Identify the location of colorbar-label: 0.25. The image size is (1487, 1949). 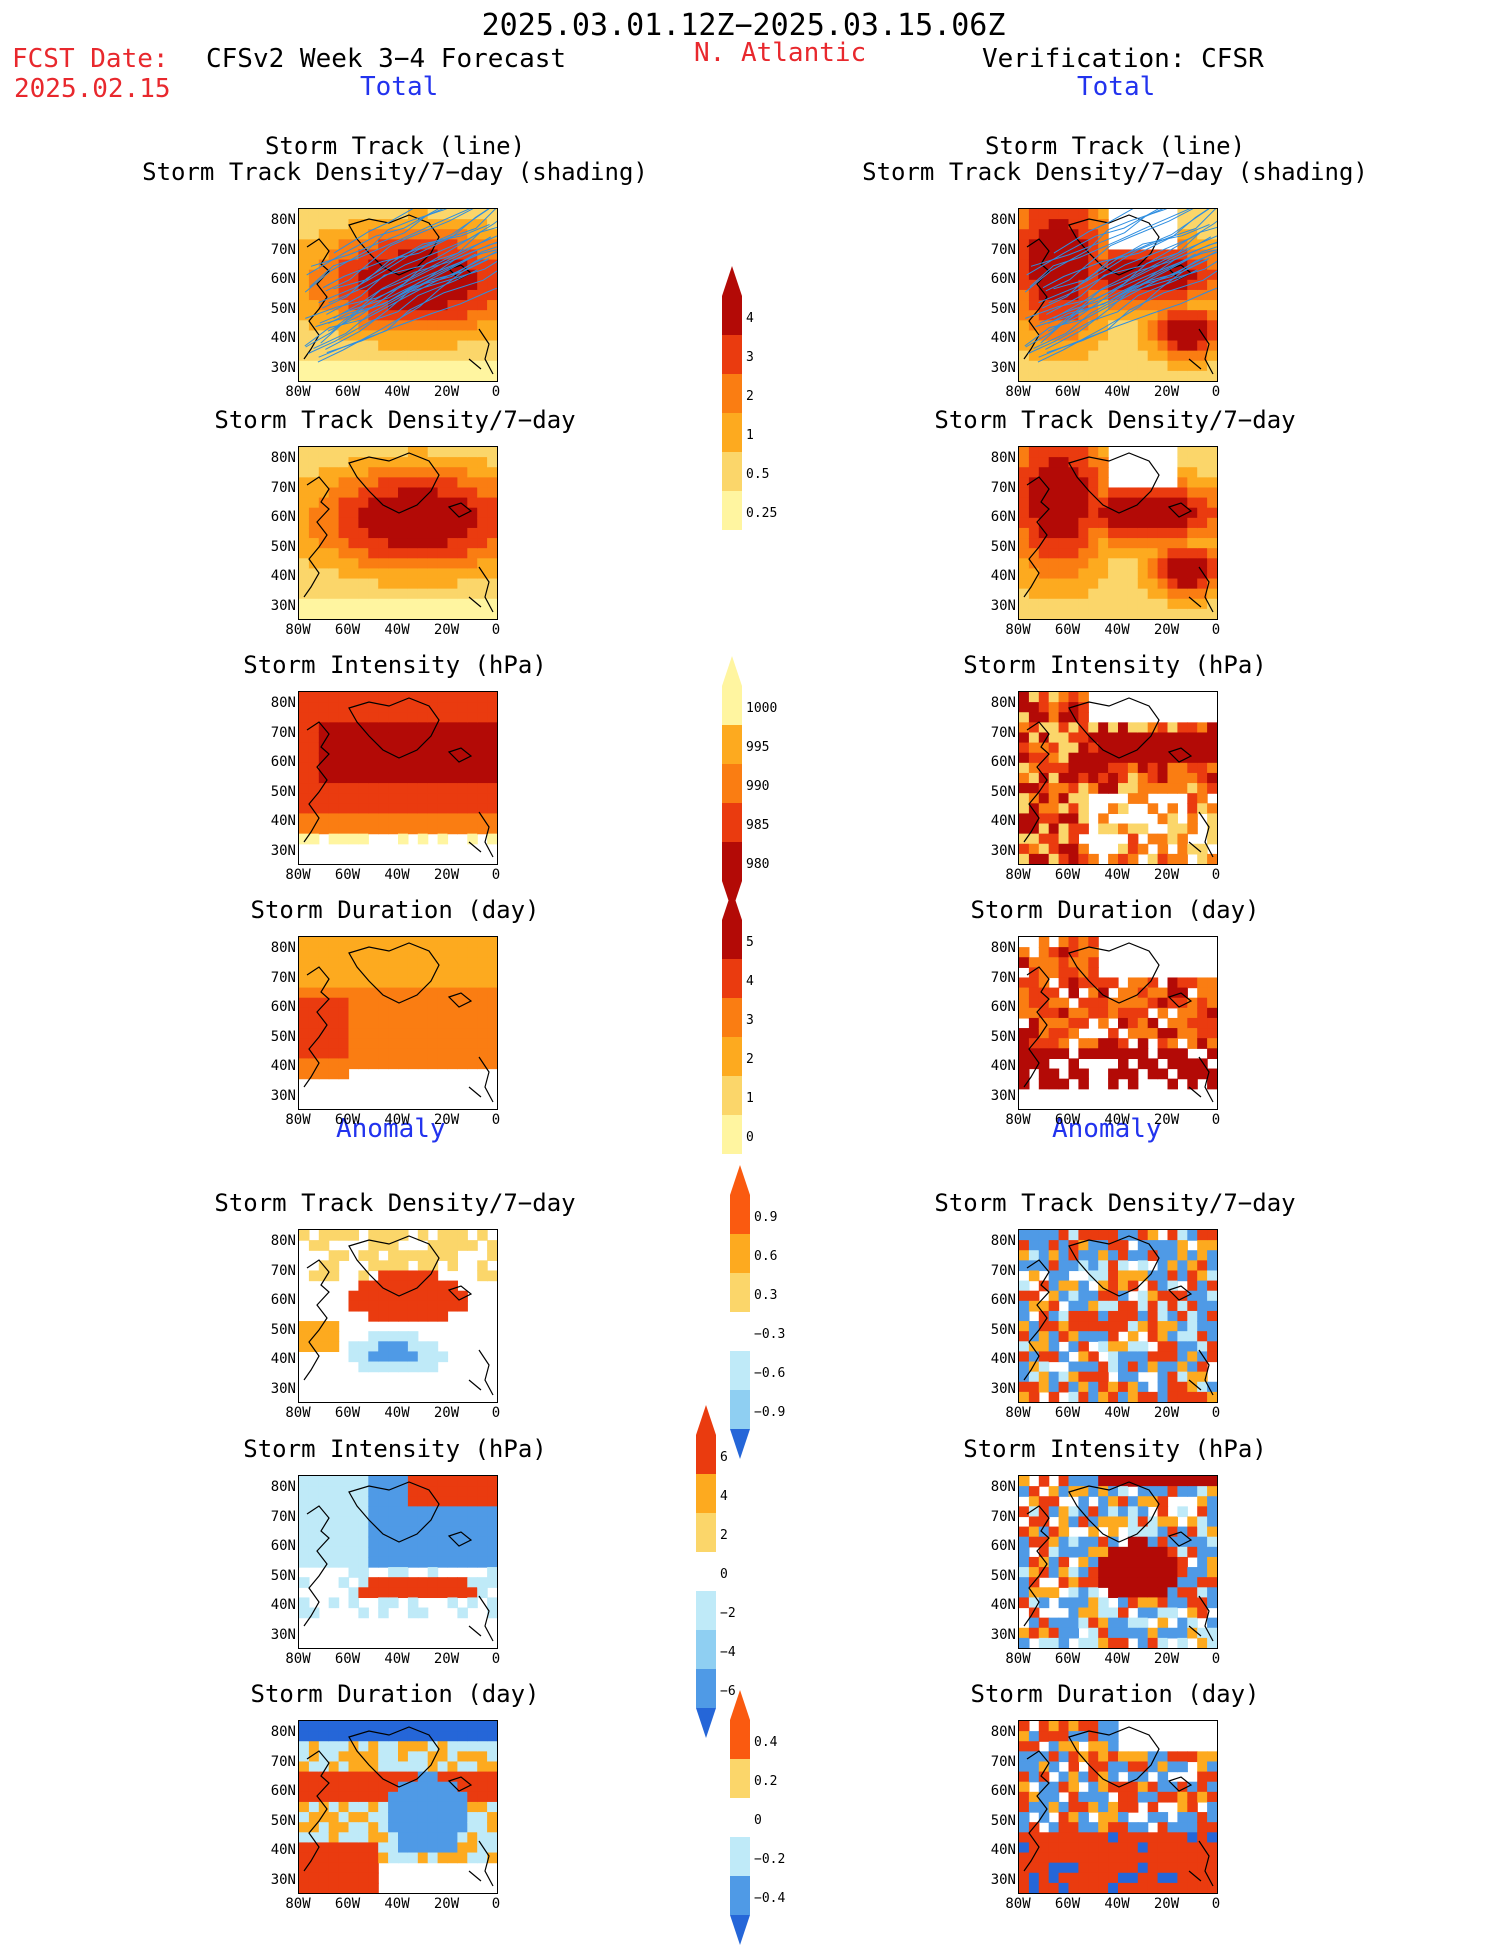
(762, 514).